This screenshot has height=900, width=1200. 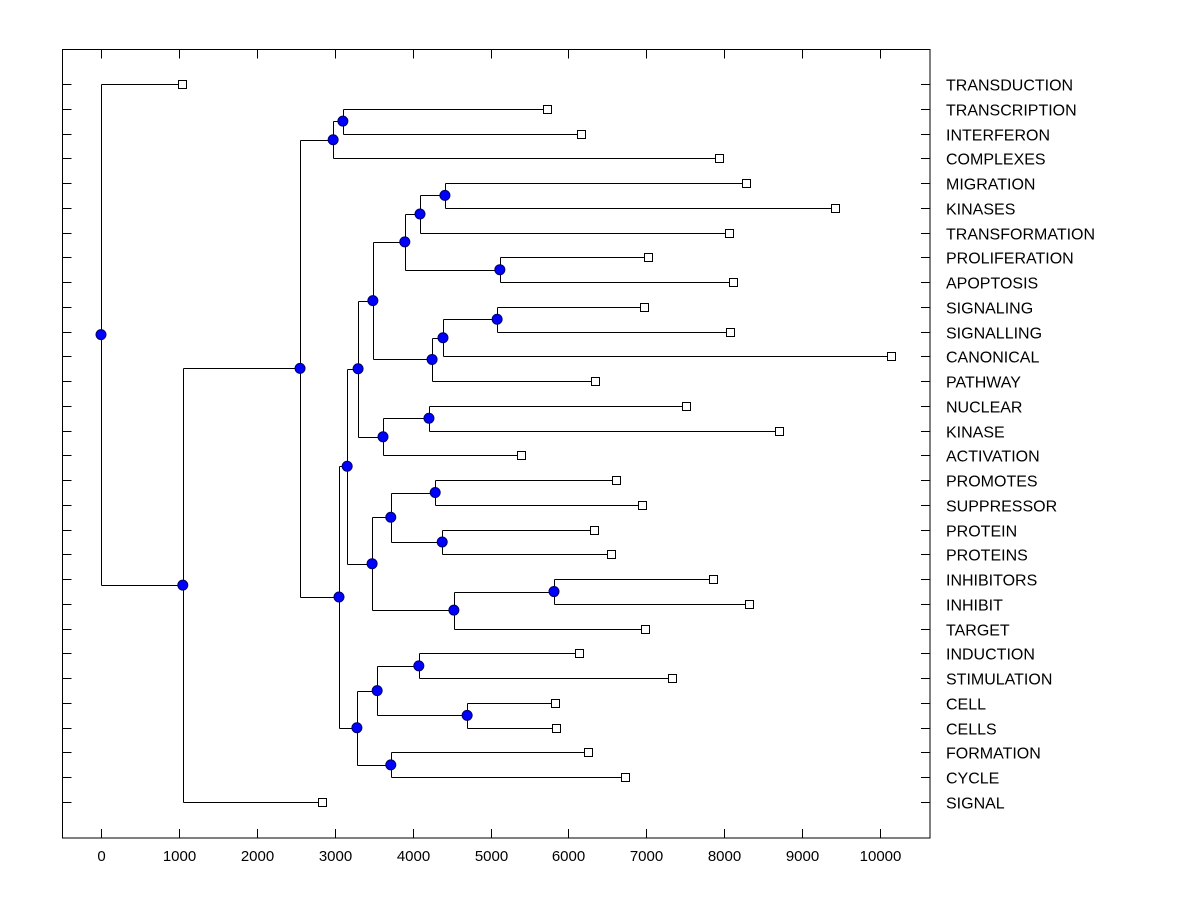 What do you see at coordinates (966, 705) in the screenshot?
I see `leaf-label: CELL` at bounding box center [966, 705].